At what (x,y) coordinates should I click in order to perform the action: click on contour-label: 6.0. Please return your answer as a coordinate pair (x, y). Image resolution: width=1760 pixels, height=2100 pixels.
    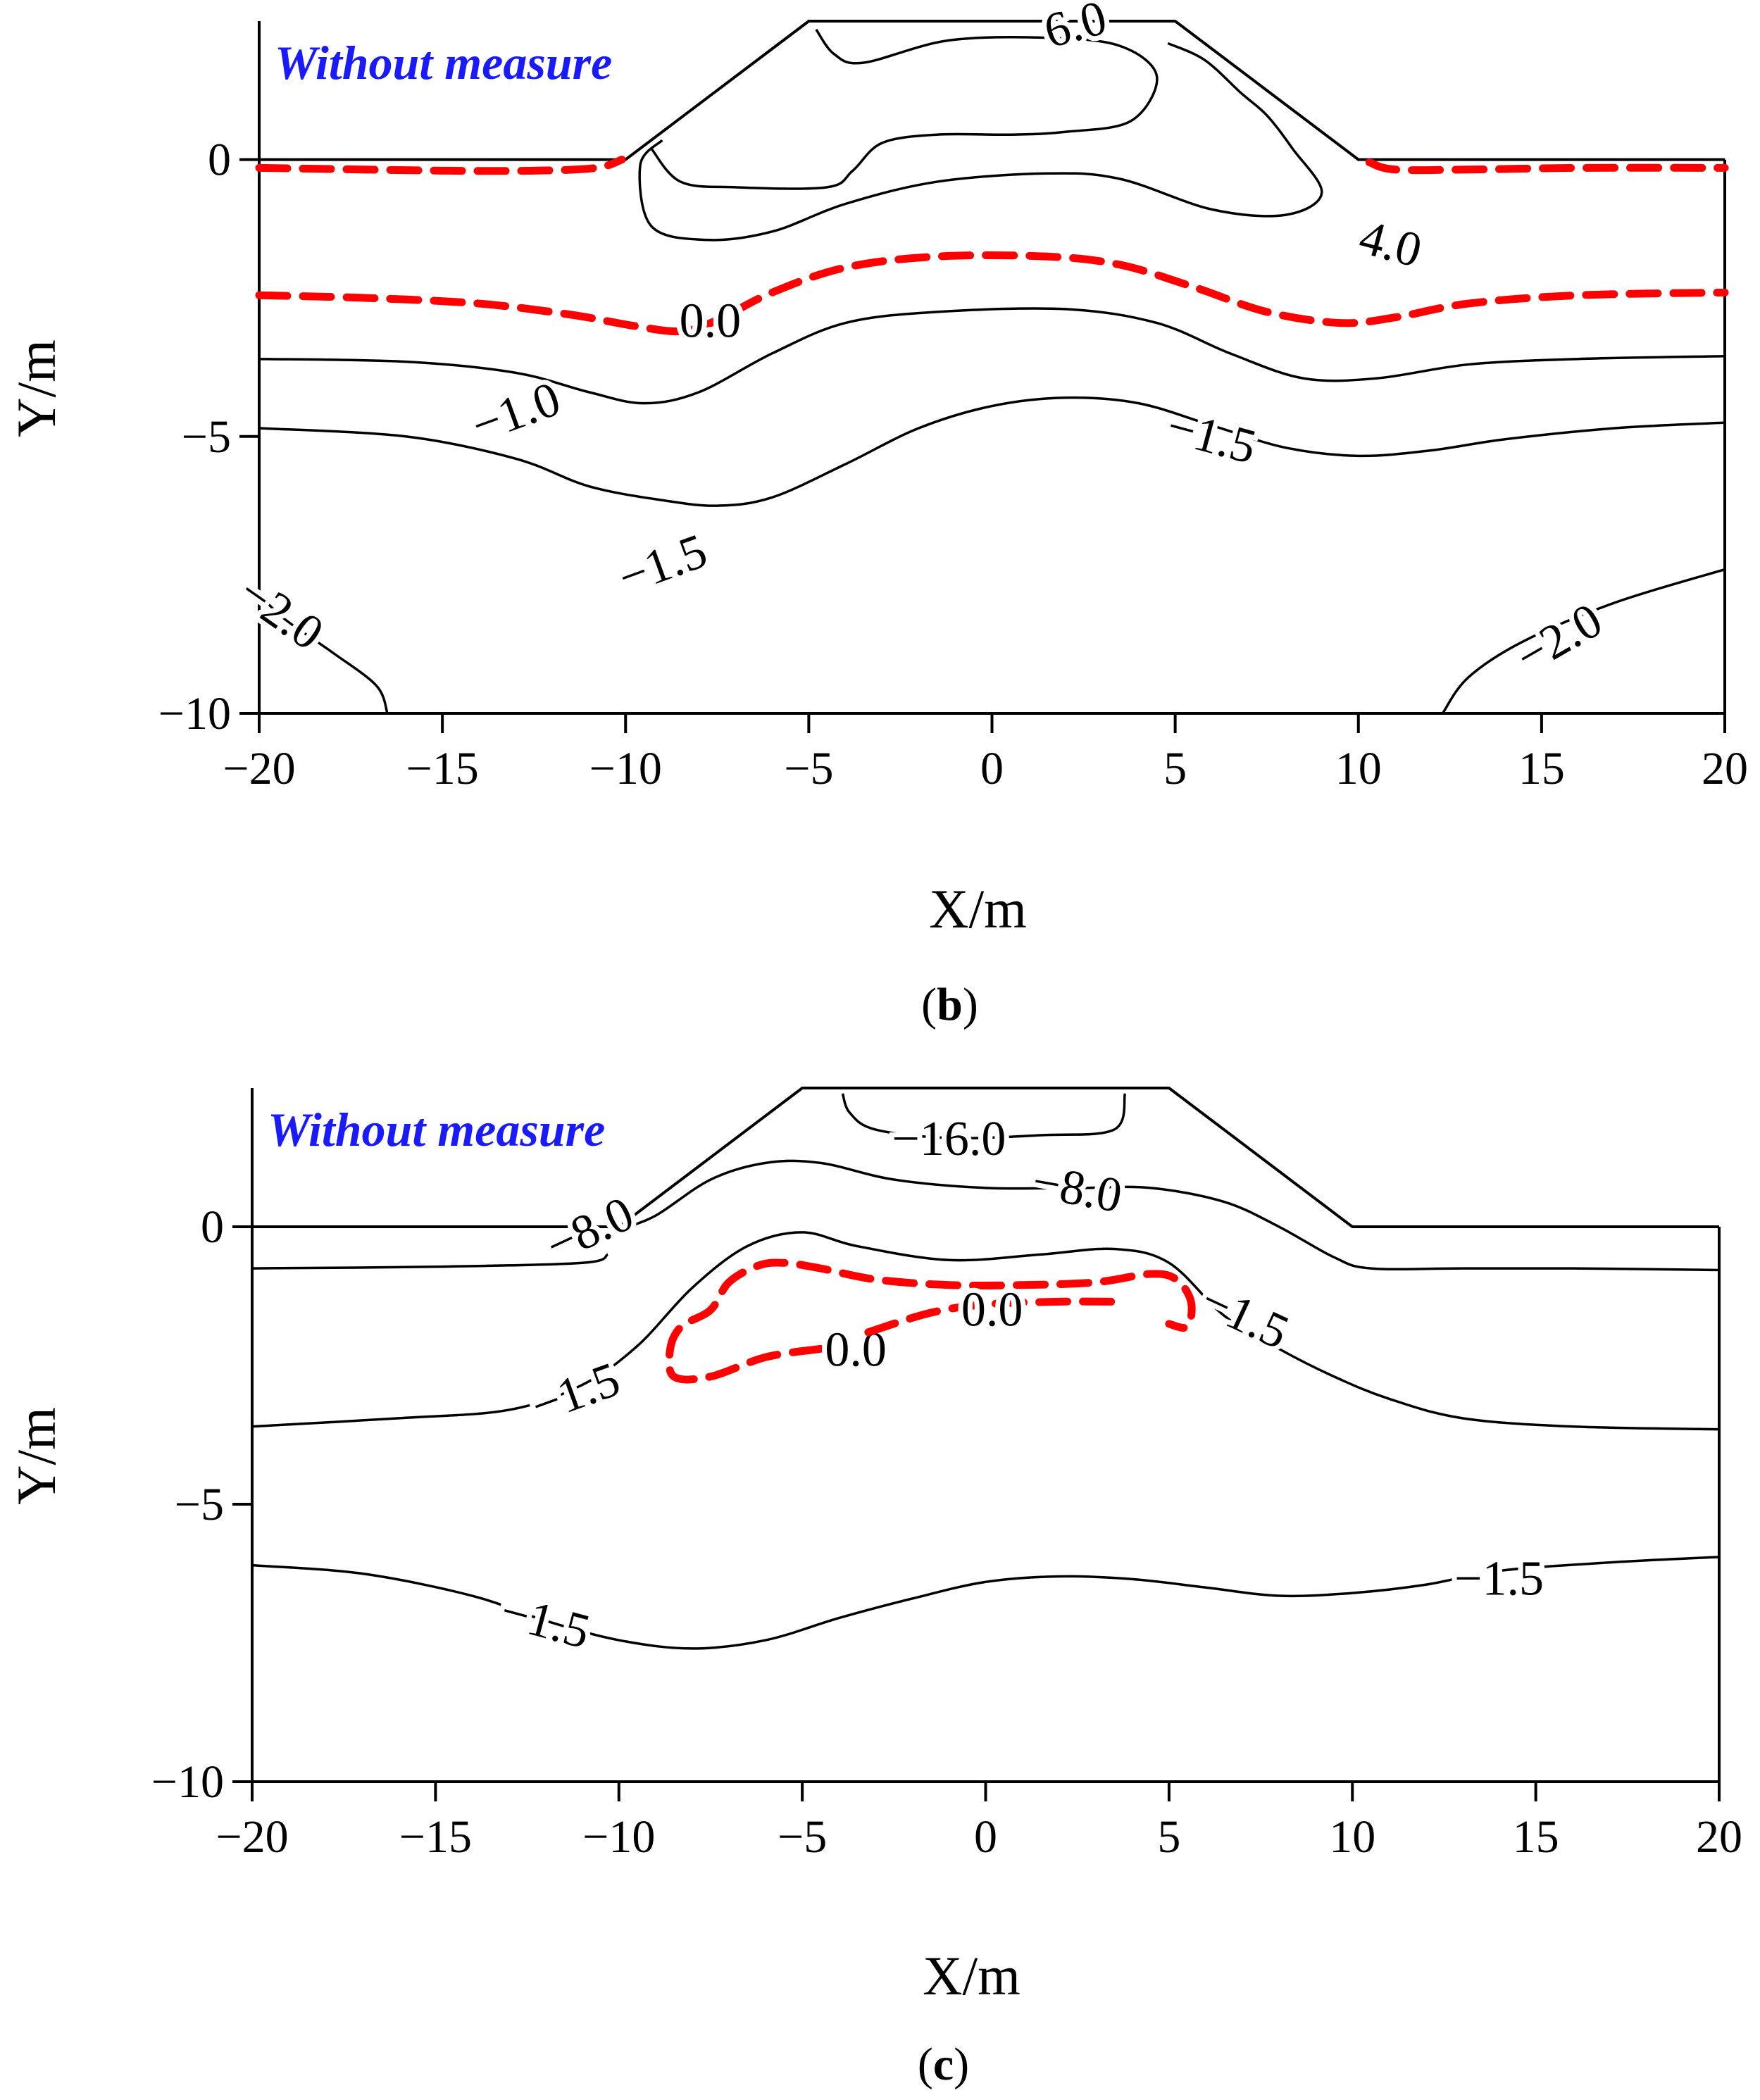
    Looking at the image, I should click on (1075, 29).